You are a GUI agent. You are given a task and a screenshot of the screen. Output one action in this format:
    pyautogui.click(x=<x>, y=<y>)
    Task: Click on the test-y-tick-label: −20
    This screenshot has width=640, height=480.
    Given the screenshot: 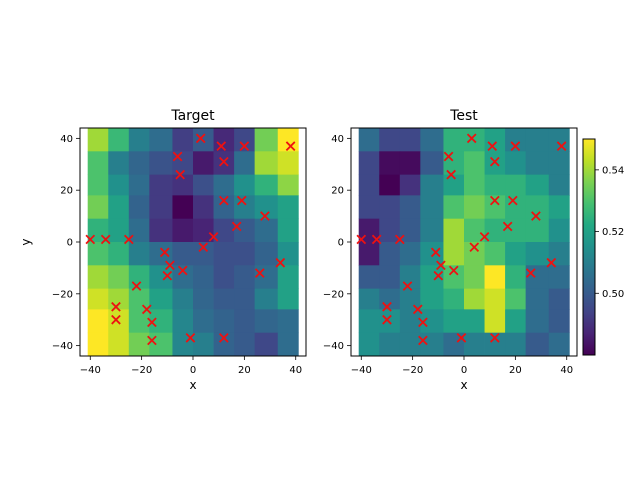 What is the action you would take?
    pyautogui.click(x=333, y=294)
    